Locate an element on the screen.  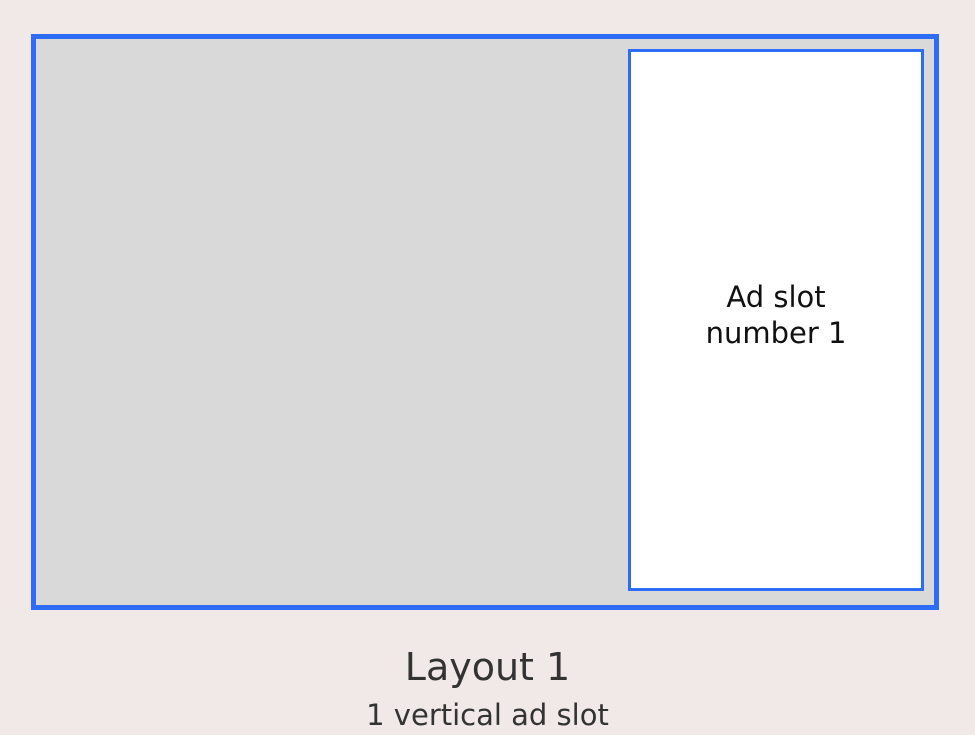
ad-slot-label: Ad slot number 1 is located at coordinates (776, 315).